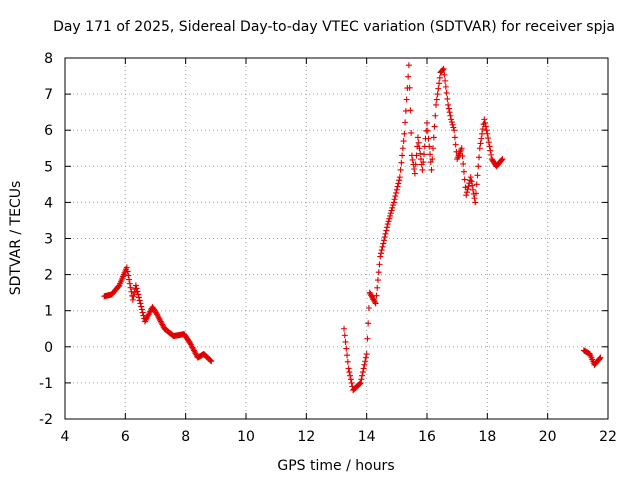  I want to click on y-tick-label: 2, so click(48, 276).